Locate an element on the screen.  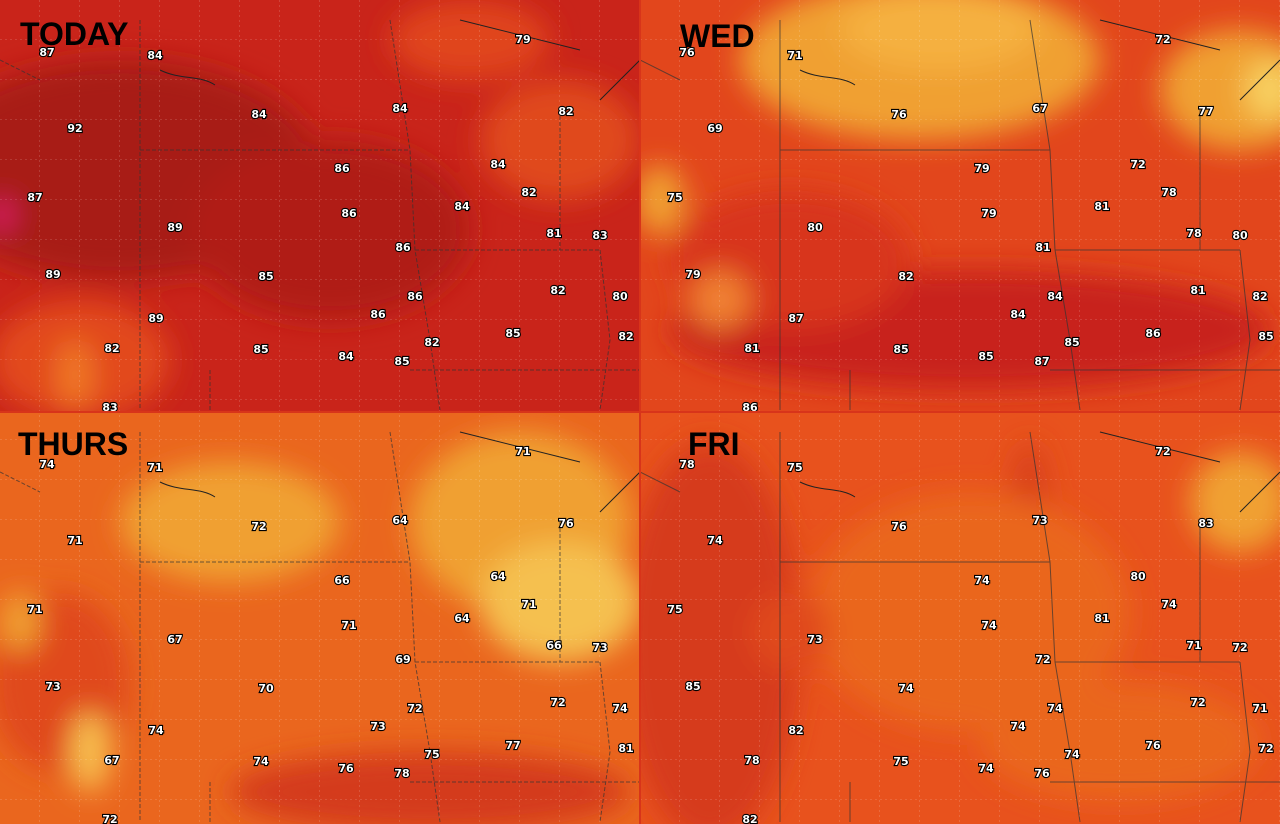
temperature-label: 83 is located at coordinates (599, 235).